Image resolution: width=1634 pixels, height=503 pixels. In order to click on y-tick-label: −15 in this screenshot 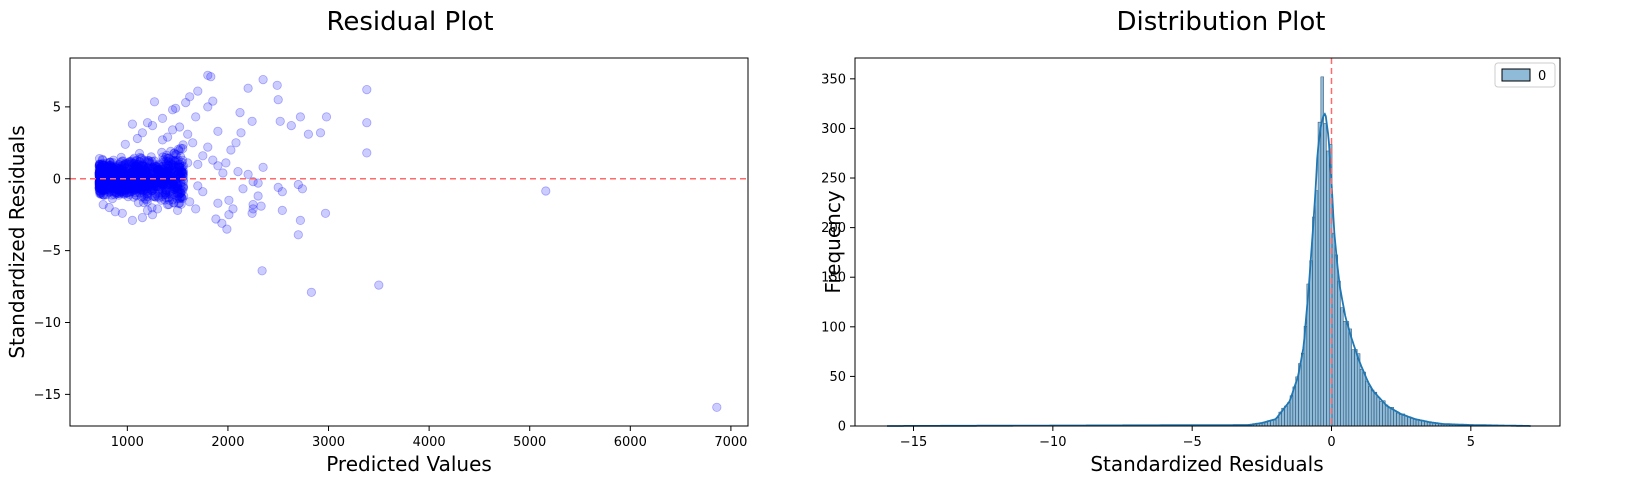, I will do `click(47, 395)`.